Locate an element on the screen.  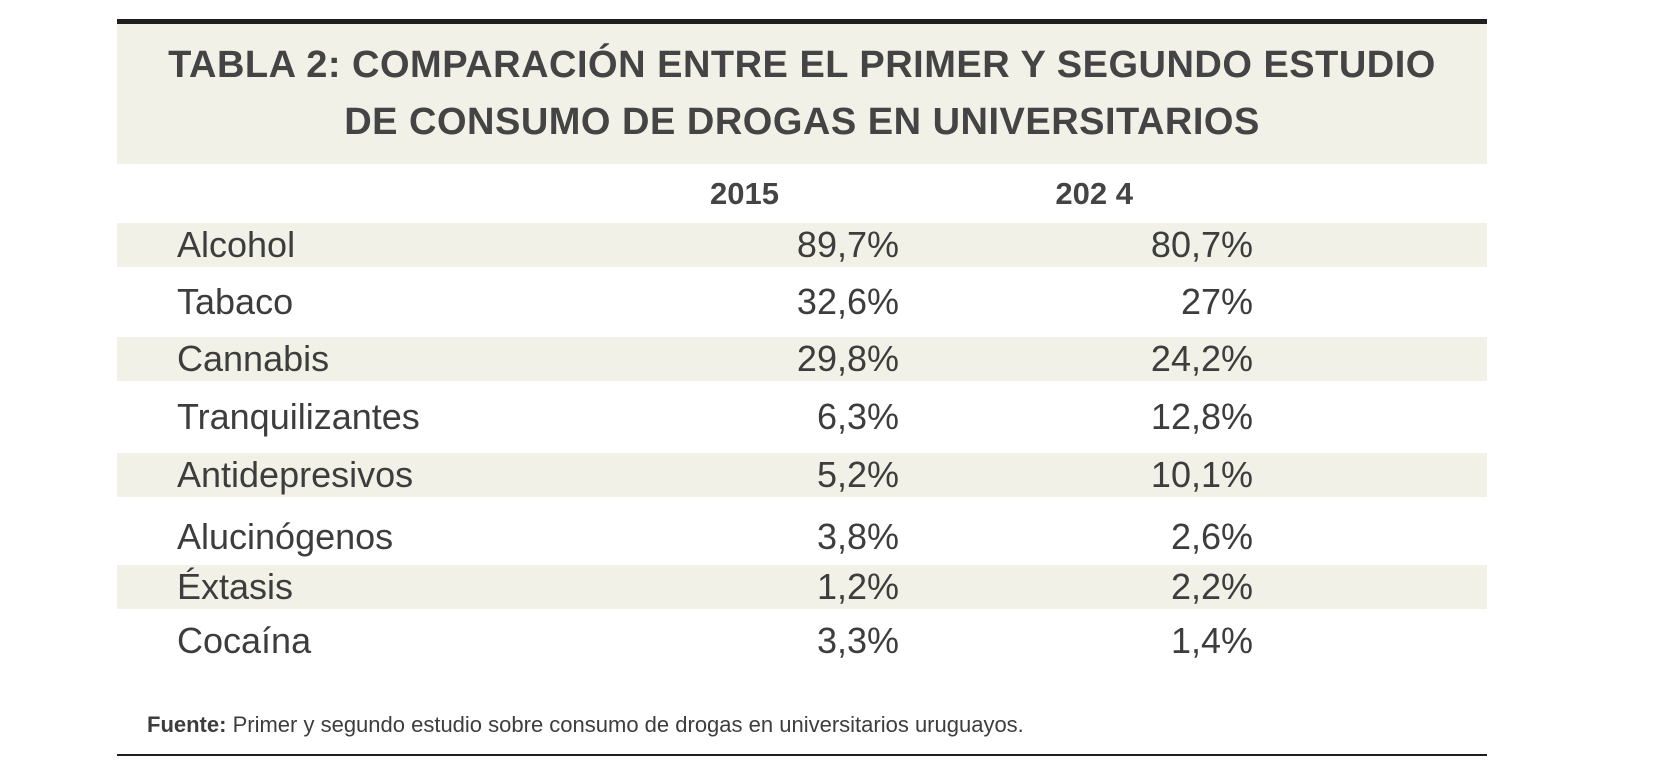
table-row: Alcohol 89,7% 80,7% is located at coordinates (802, 245).